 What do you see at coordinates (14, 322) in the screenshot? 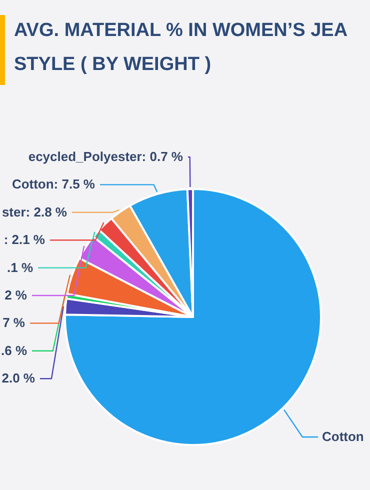
I see `text: 7 %` at bounding box center [14, 322].